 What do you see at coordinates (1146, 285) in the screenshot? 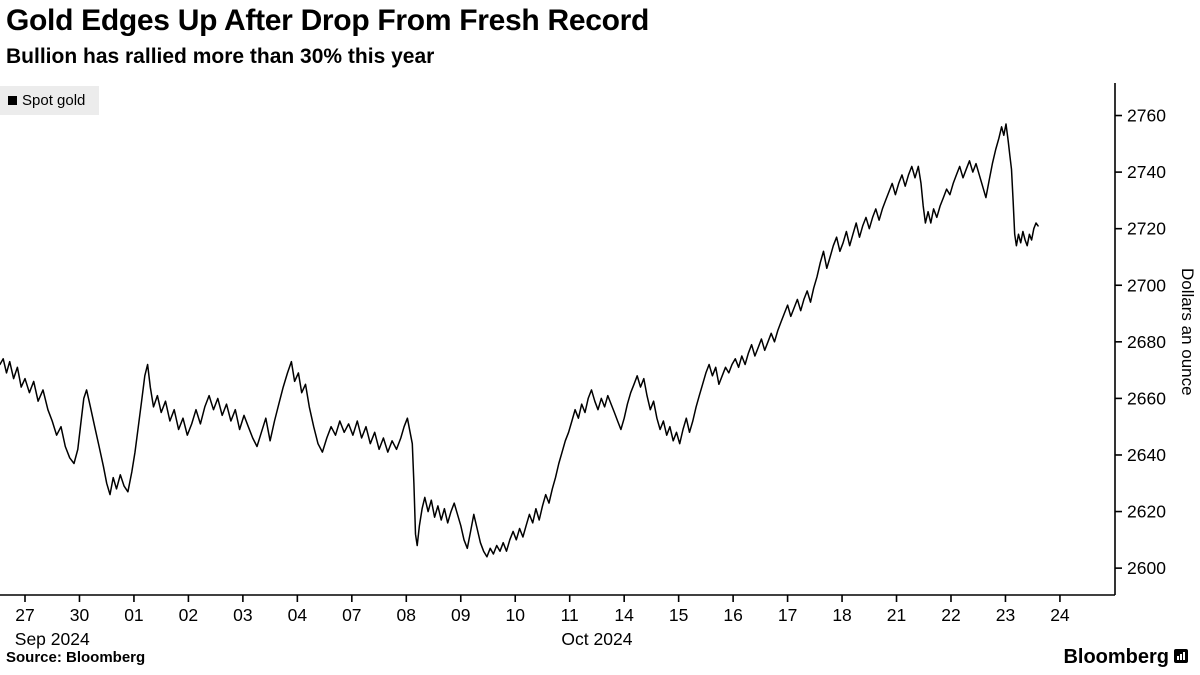
I see `y-tick-label: 2700` at bounding box center [1146, 285].